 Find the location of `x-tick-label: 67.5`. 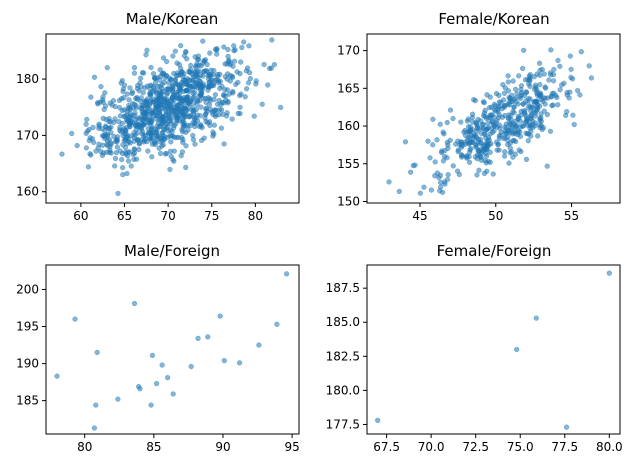

x-tick-label: 67.5 is located at coordinates (386, 447).